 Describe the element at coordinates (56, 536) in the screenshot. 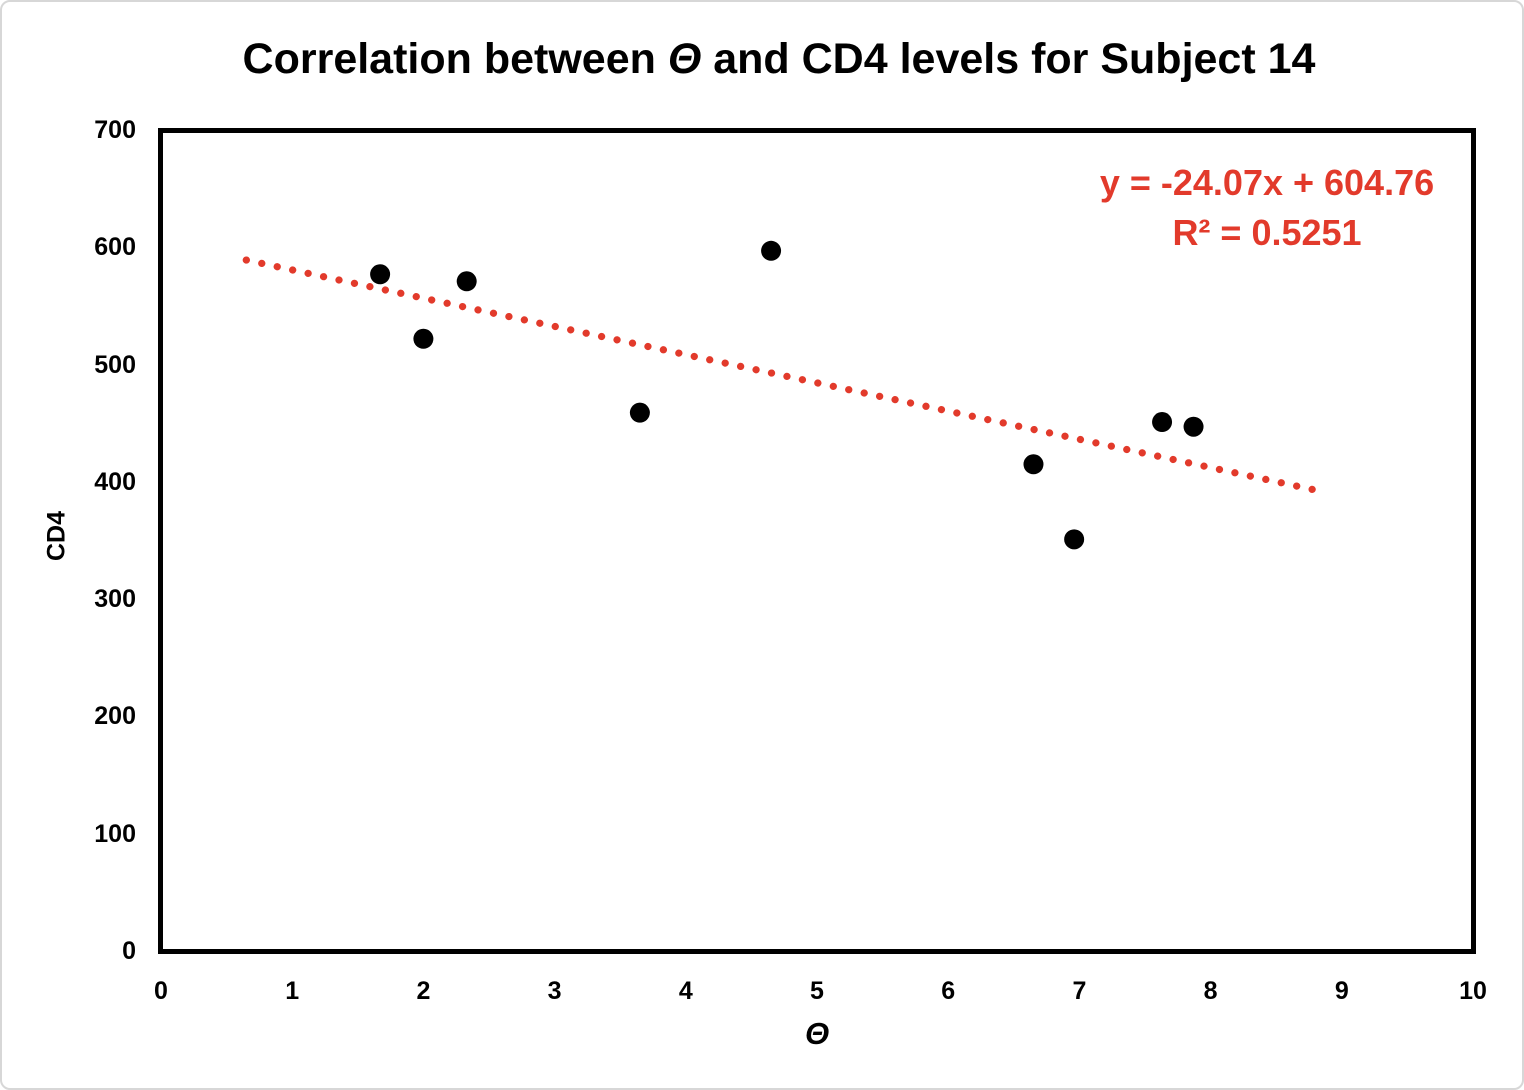

I see `y-axis-title: CD4` at that location.